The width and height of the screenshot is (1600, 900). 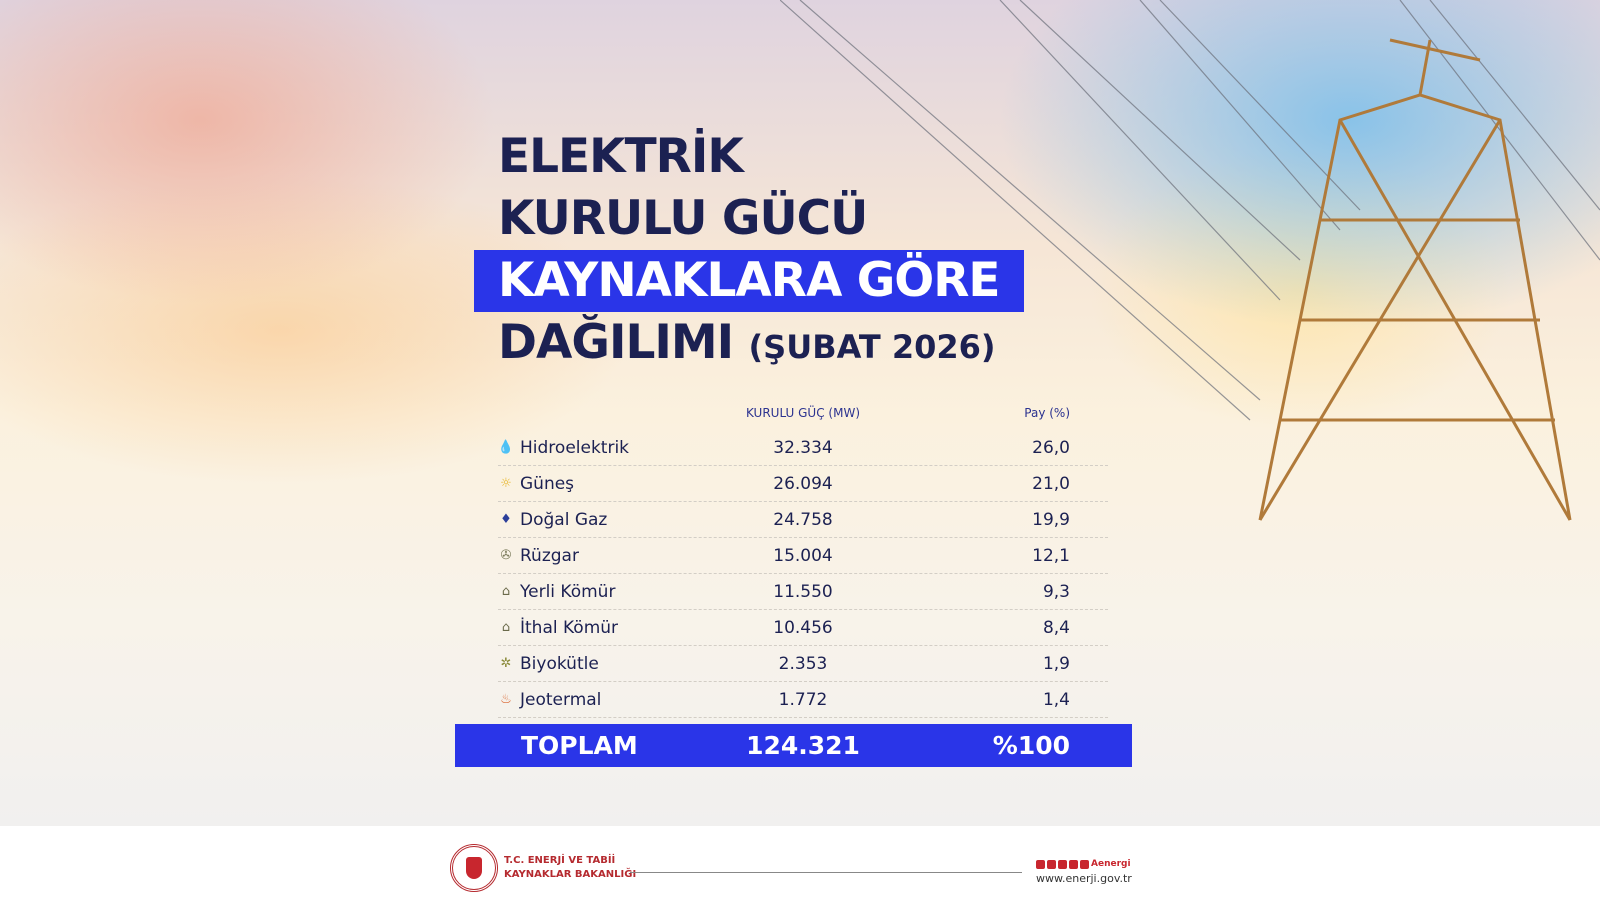 What do you see at coordinates (1056, 591) in the screenshot?
I see `share-cell: 9,3` at bounding box center [1056, 591].